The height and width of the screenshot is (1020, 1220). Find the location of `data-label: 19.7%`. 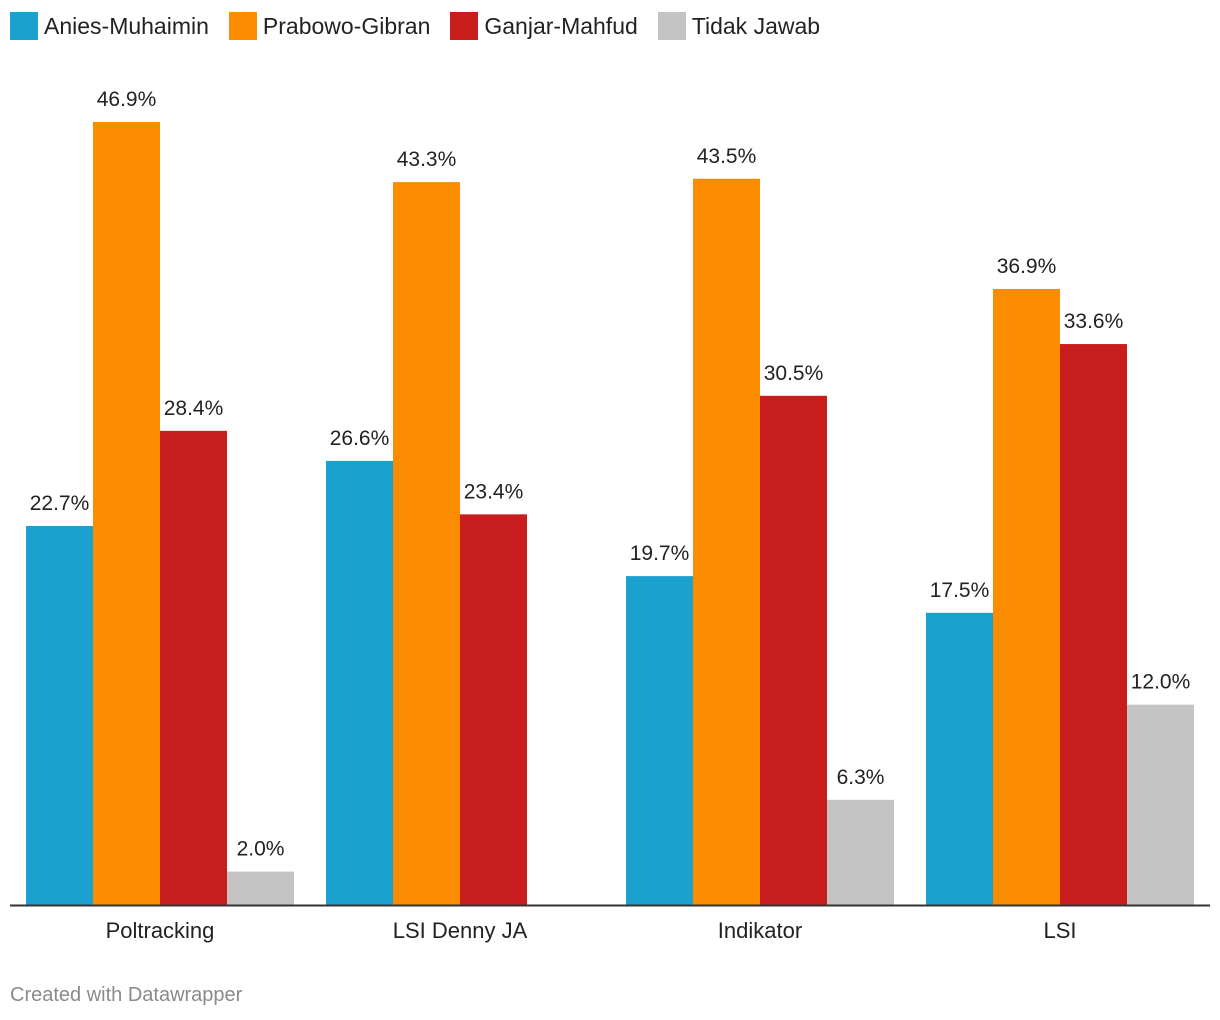

data-label: 19.7% is located at coordinates (660, 553).